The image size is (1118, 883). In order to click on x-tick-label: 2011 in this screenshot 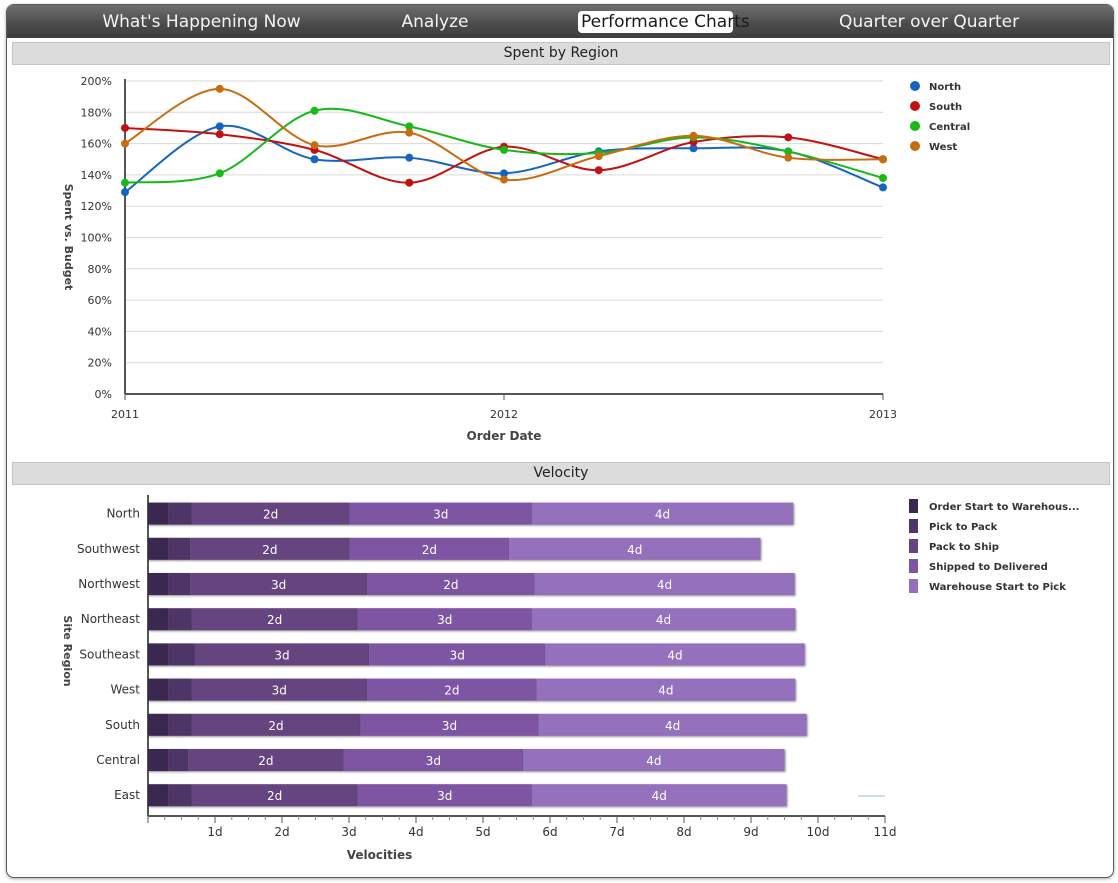, I will do `click(125, 414)`.